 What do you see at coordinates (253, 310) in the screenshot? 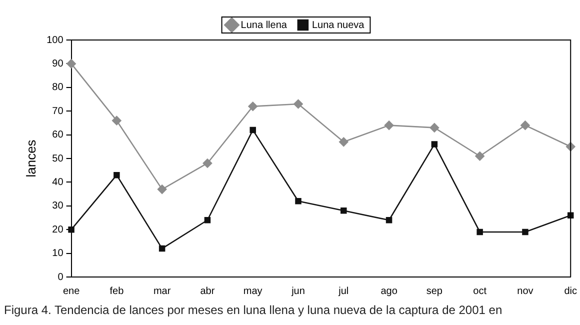
I see `text: Figura 4. Tendencia de lances por meses en luna llena y luna nueva de la captura de 2001 en` at bounding box center [253, 310].